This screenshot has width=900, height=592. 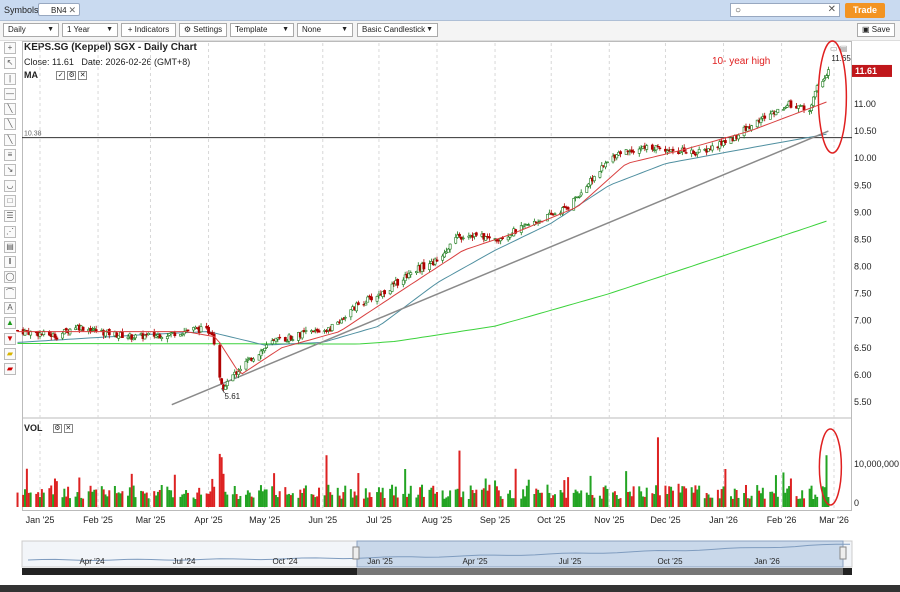 I want to click on save-button: ▣ Save, so click(x=876, y=30).